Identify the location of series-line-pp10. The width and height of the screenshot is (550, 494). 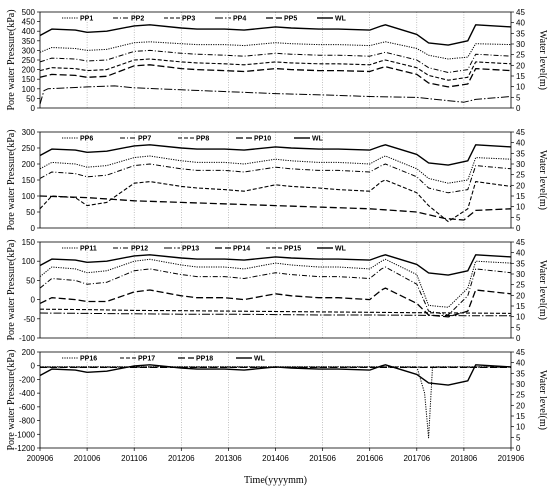
(275, 208).